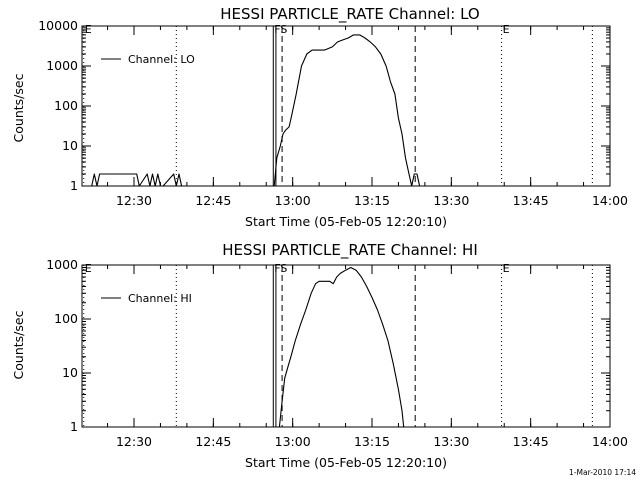  Describe the element at coordinates (66, 105) in the screenshot. I see `lo-y-tick-label: 100` at that location.